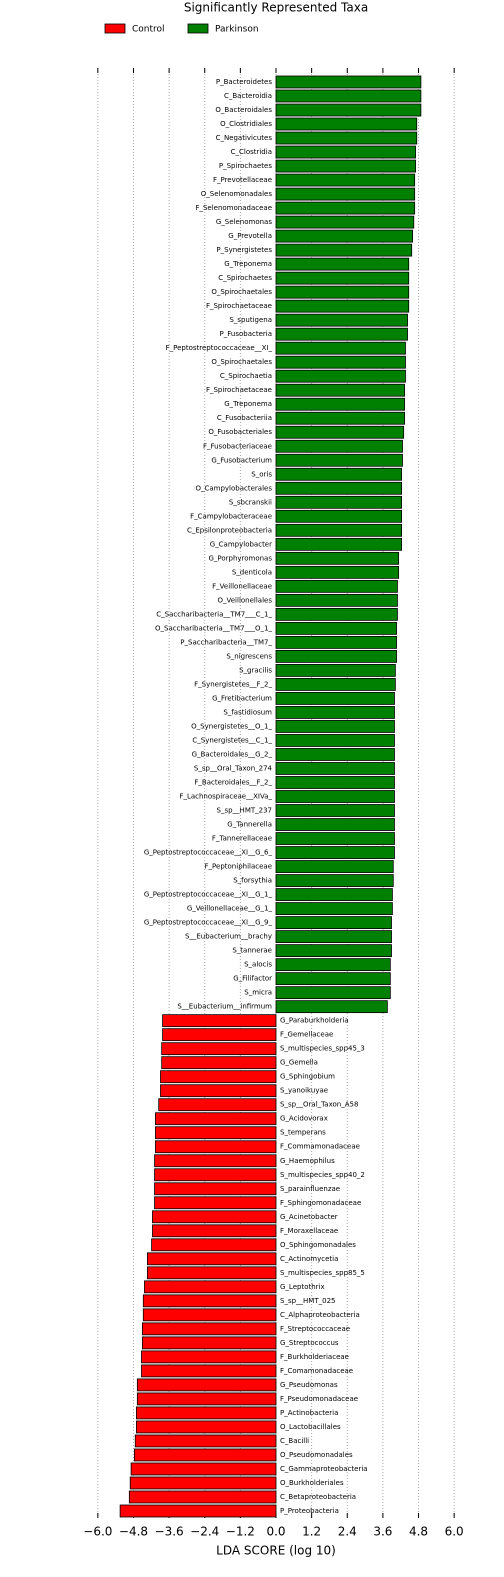 The image size is (504, 1577). I want to click on x-tick-label: −4.8, so click(133, 1532).